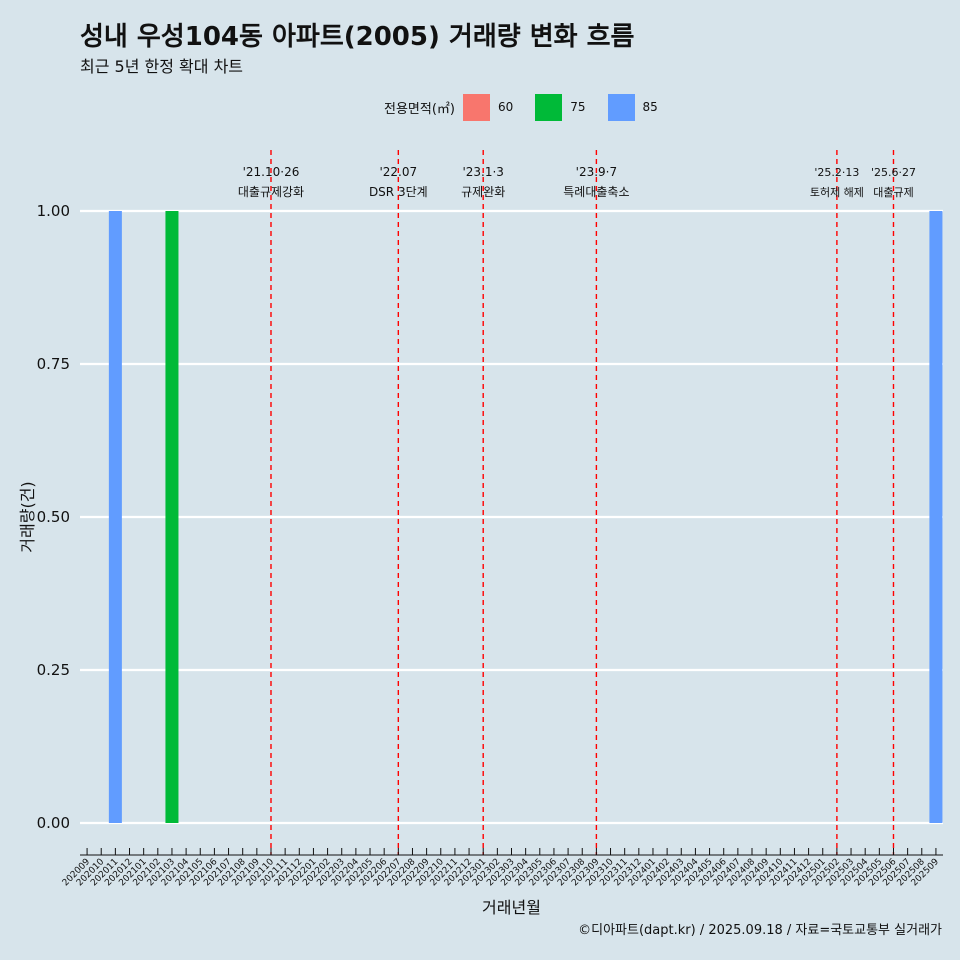 The height and width of the screenshot is (960, 960). Describe the element at coordinates (53, 823) in the screenshot. I see `y-tick-label: 0.00` at that location.